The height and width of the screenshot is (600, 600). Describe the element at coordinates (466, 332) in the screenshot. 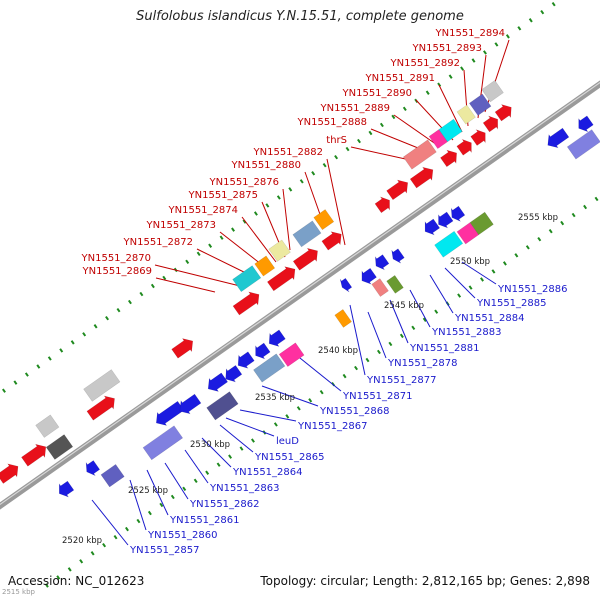

I see `gene-label: YN1551_2883` at that location.